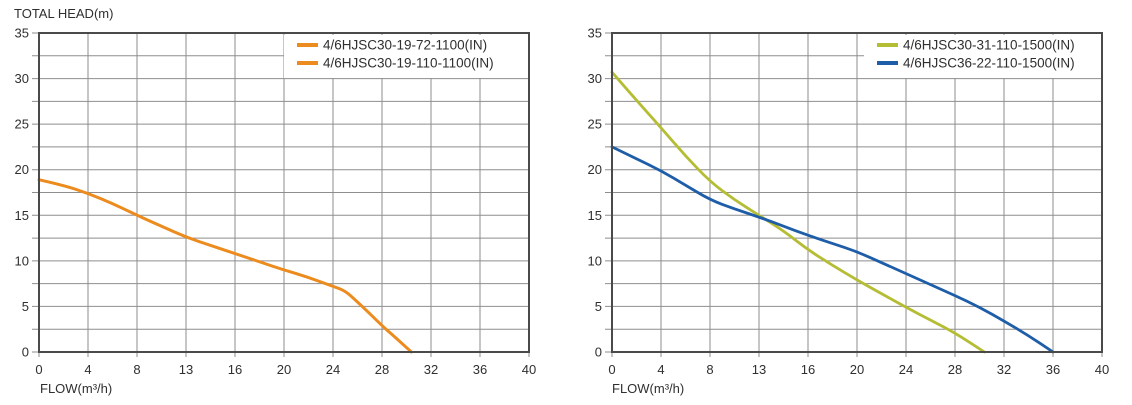 Image resolution: width=1132 pixels, height=405 pixels. What do you see at coordinates (63, 13) in the screenshot?
I see `y-axis-title: TOTAL HEAD(m)` at bounding box center [63, 13].